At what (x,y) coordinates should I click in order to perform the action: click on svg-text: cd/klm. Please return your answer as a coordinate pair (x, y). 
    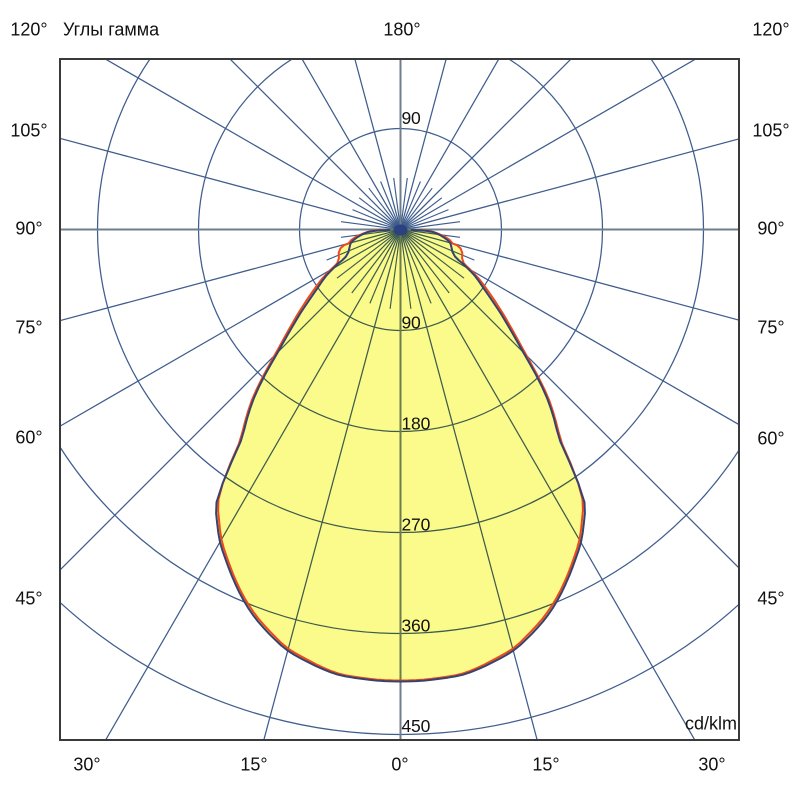
    Looking at the image, I should click on (711, 724).